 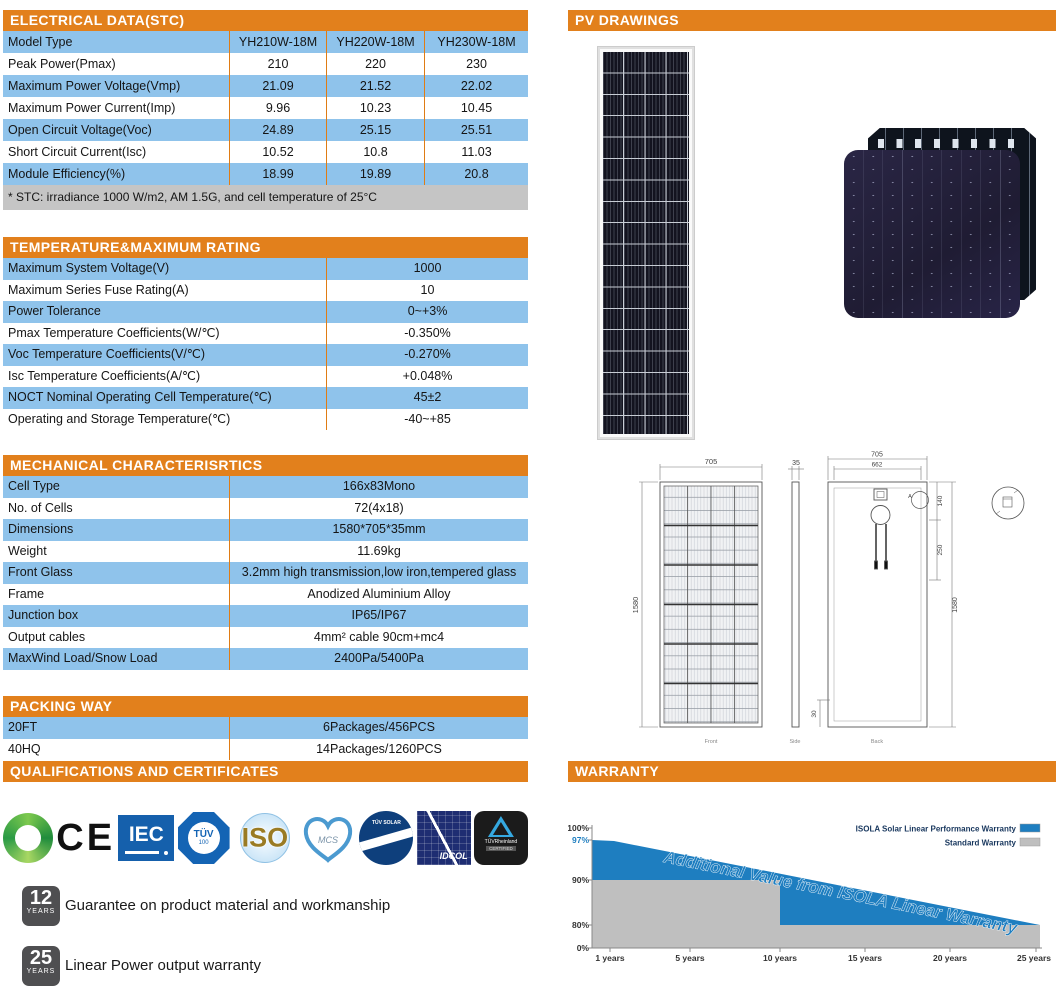 I want to click on row-label: Weight, so click(x=27, y=550).